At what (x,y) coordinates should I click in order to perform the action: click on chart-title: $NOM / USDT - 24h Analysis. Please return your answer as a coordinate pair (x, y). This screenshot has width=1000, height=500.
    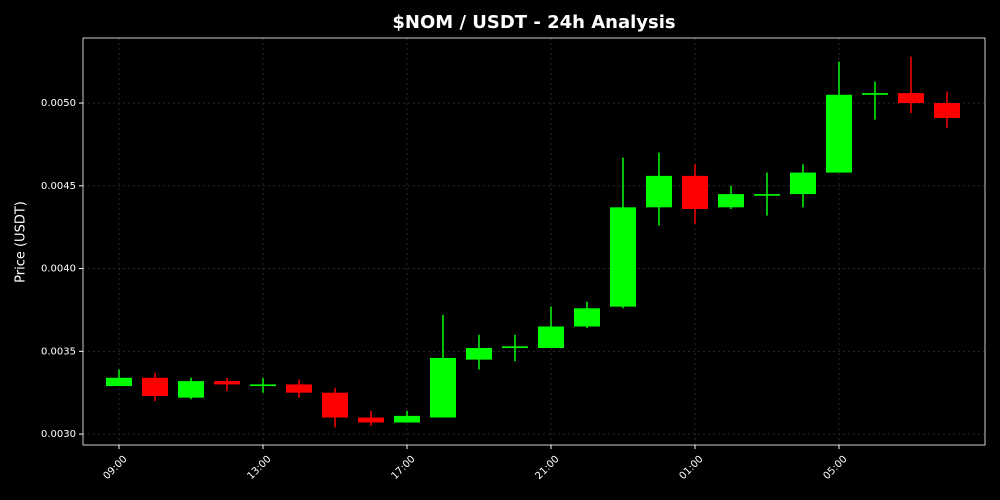
    Looking at the image, I should click on (533, 22).